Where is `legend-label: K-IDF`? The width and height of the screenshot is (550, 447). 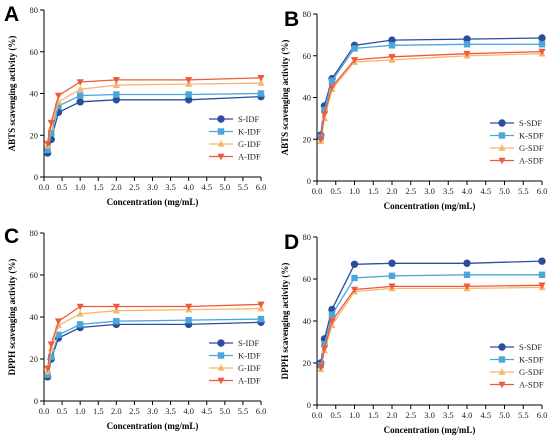 legend-label: K-IDF is located at coordinates (249, 356).